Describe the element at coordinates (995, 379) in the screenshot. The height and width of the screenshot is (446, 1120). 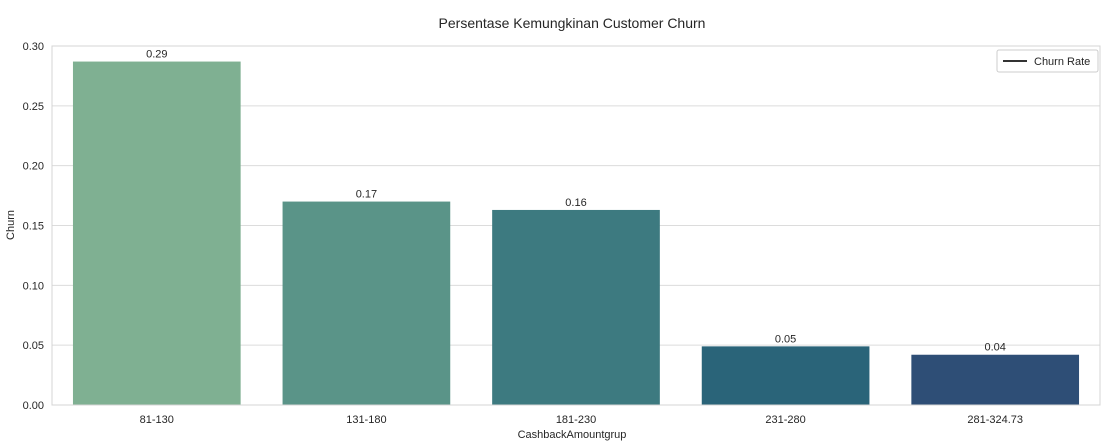
I see `bar-281-324.73` at that location.